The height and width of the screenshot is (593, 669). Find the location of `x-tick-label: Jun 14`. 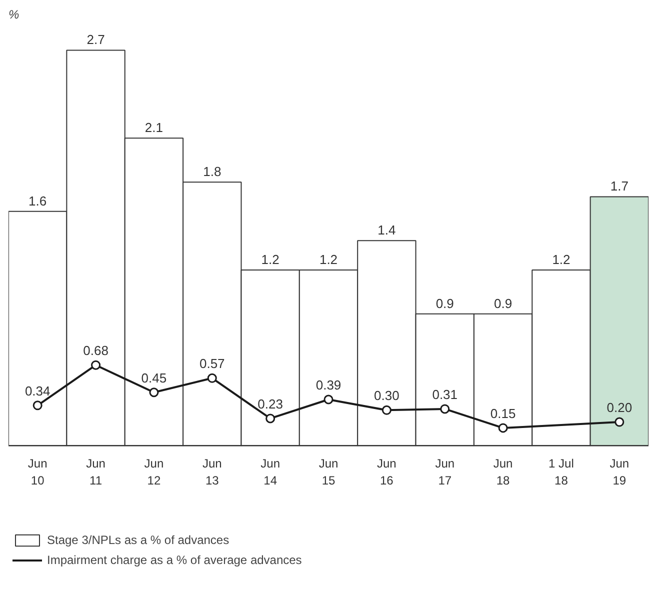

x-tick-label: Jun 14 is located at coordinates (270, 472).